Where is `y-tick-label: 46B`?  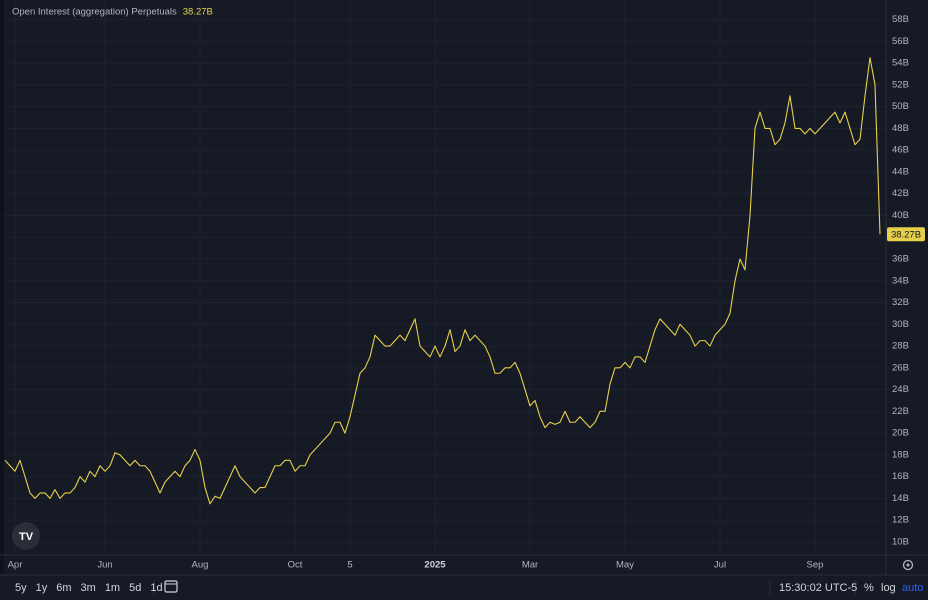 y-tick-label: 46B is located at coordinates (900, 150).